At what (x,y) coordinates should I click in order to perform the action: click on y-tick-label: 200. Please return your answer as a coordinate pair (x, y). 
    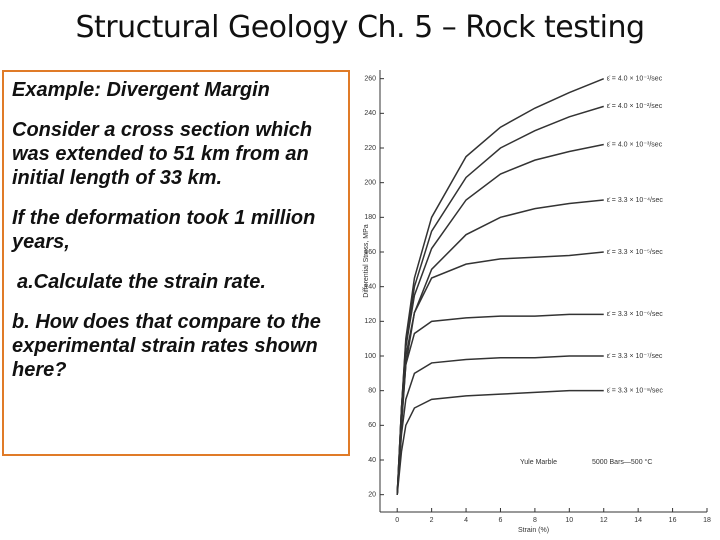
    Looking at the image, I should click on (370, 183).